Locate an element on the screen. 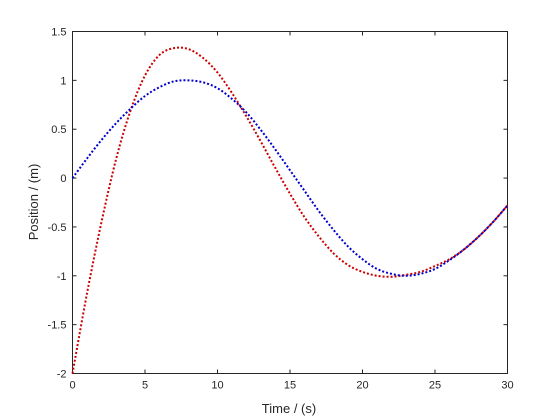 This screenshot has height=419, width=558. y-tick-label: -0.5 is located at coordinates (57, 228).